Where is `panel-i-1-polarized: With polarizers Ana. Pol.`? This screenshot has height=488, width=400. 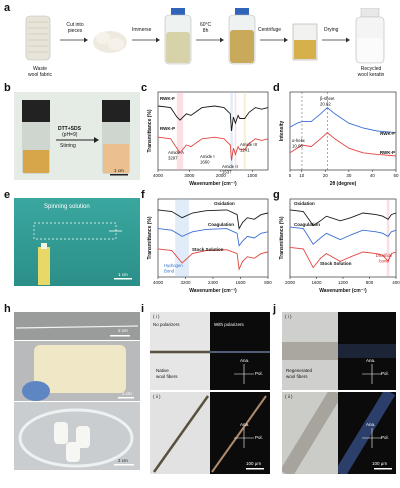
panel-i-1-polarized: With polarizers Ana. Pol. is located at coordinates (240, 351).